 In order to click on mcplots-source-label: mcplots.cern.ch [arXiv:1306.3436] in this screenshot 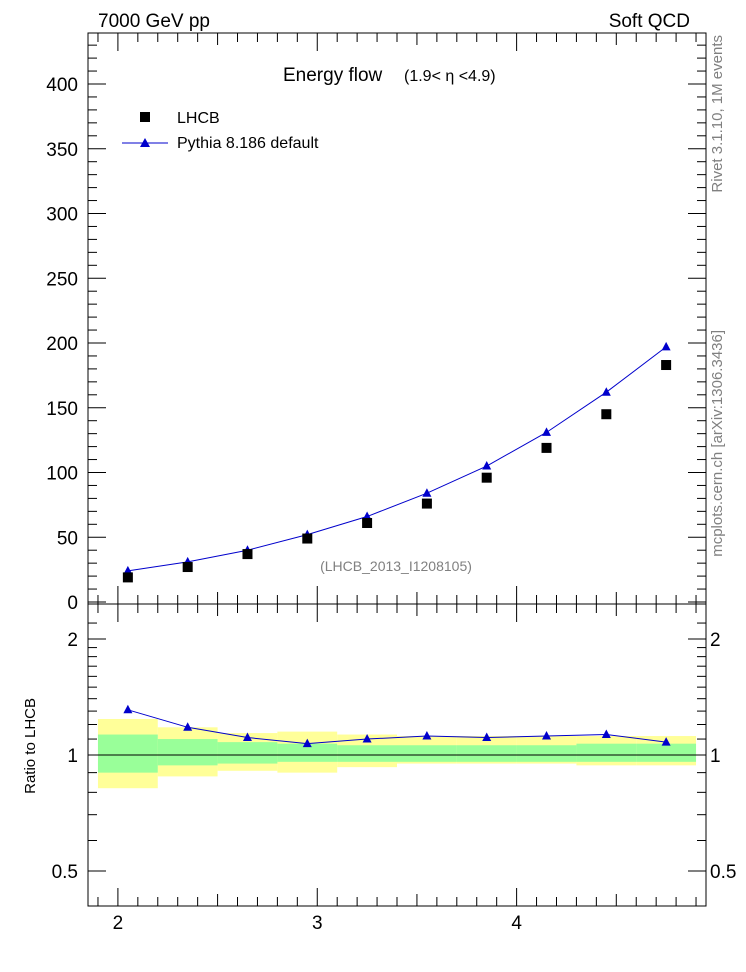, I will do `click(717, 443)`.